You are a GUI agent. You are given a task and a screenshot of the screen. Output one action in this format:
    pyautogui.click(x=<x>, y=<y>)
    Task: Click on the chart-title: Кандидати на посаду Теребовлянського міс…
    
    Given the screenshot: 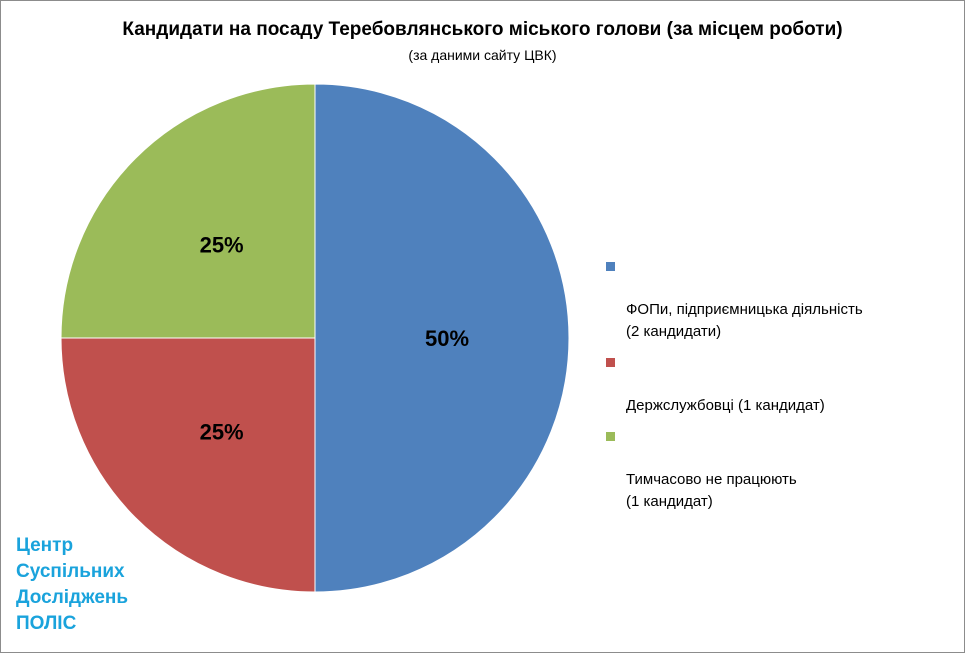 What is the action you would take?
    pyautogui.click(x=482, y=29)
    